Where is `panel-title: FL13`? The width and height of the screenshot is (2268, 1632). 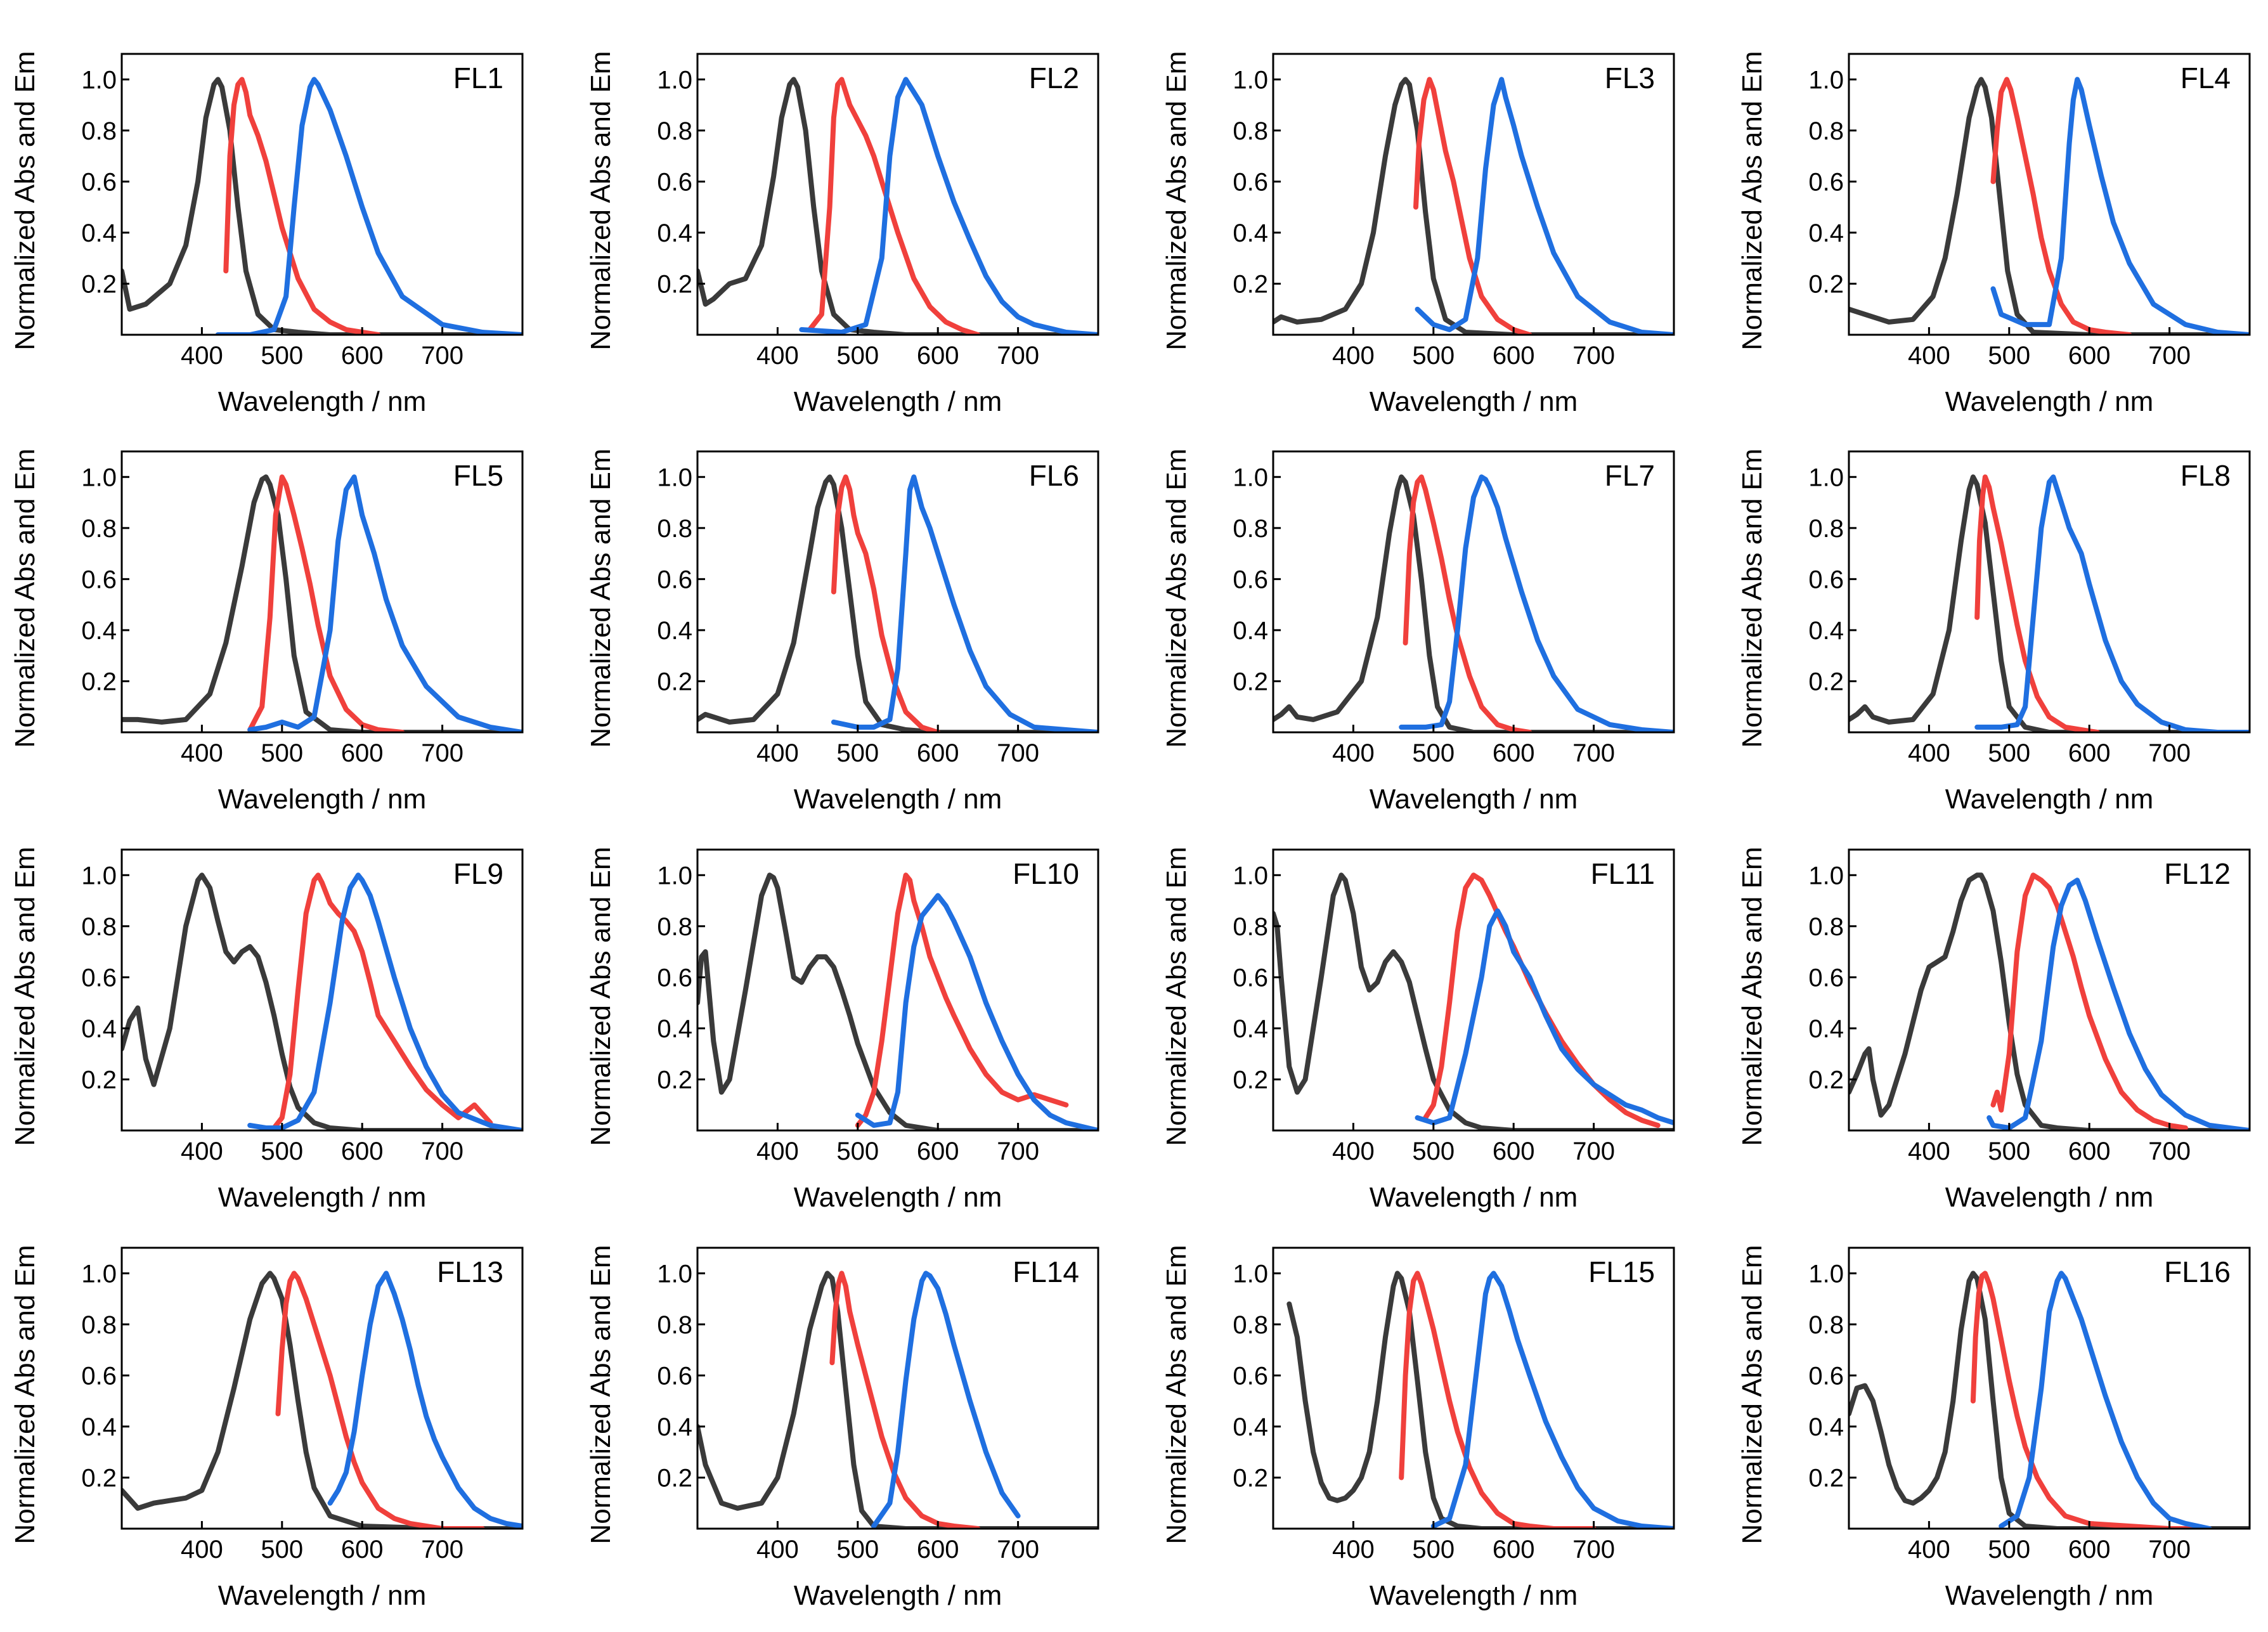 panel-title: FL13 is located at coordinates (470, 1271).